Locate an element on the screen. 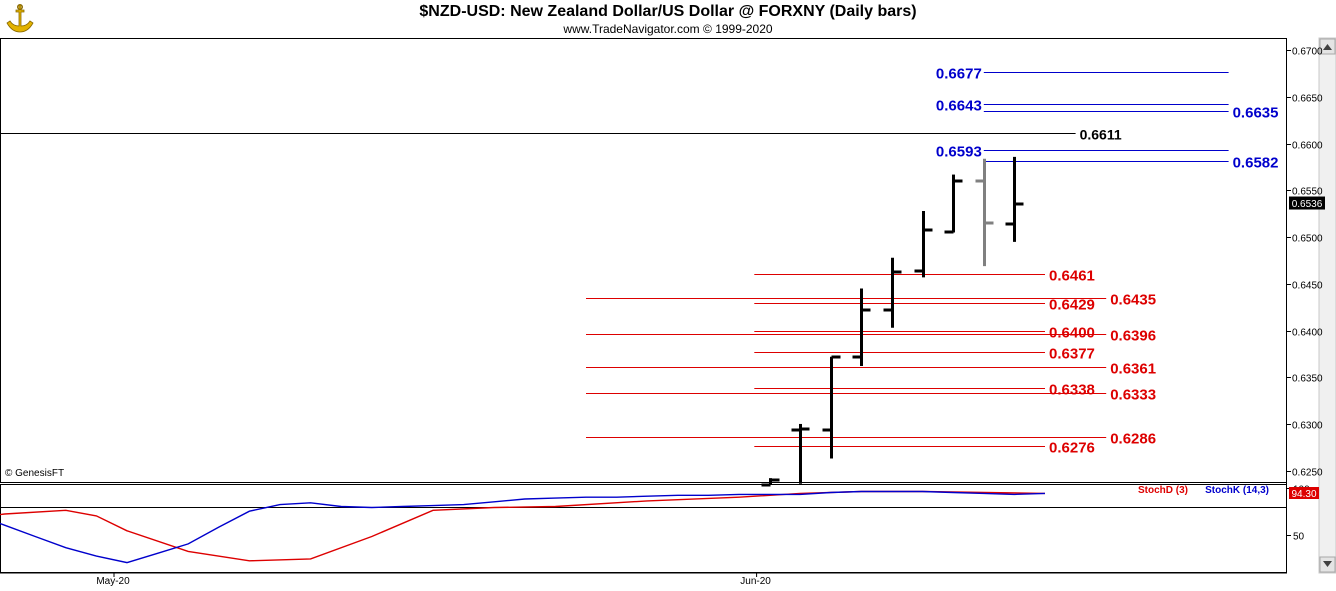 The height and width of the screenshot is (591, 1336). vertical-scrollbar is located at coordinates (1327, 305).